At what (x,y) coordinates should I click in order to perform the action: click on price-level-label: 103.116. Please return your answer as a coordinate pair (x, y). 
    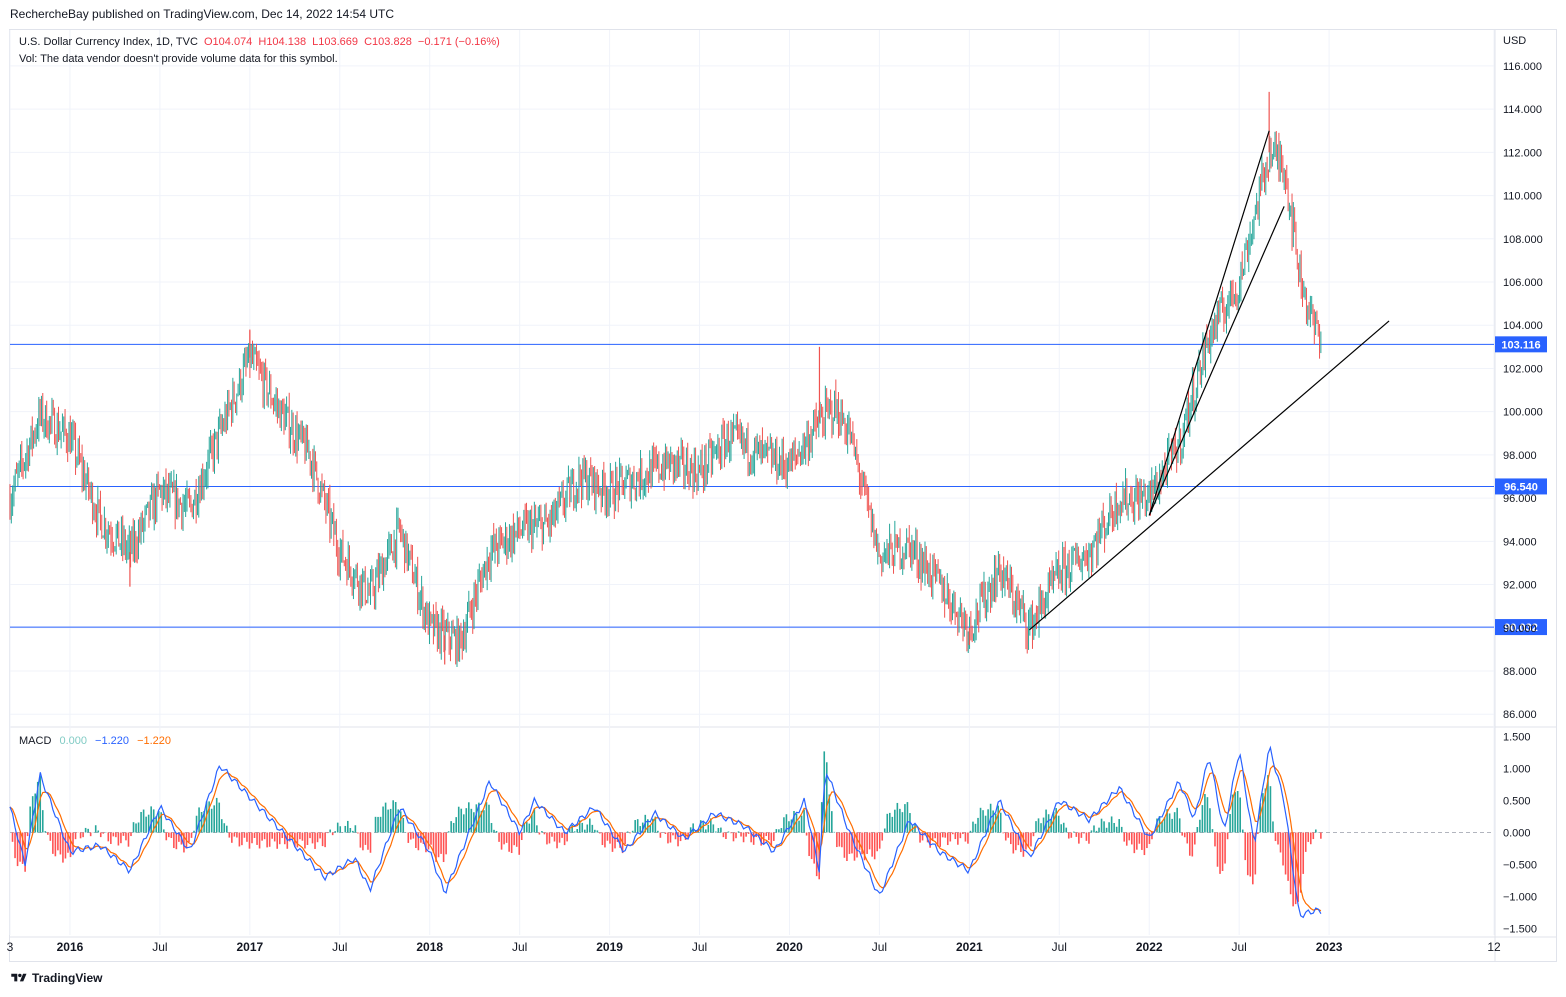
    Looking at the image, I should click on (1520, 345).